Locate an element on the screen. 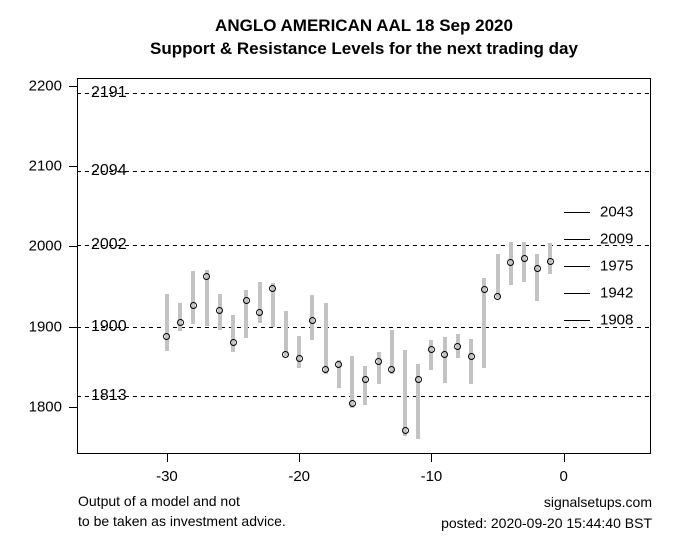  y-axis-tick-label: 2000 is located at coordinates (45, 246).